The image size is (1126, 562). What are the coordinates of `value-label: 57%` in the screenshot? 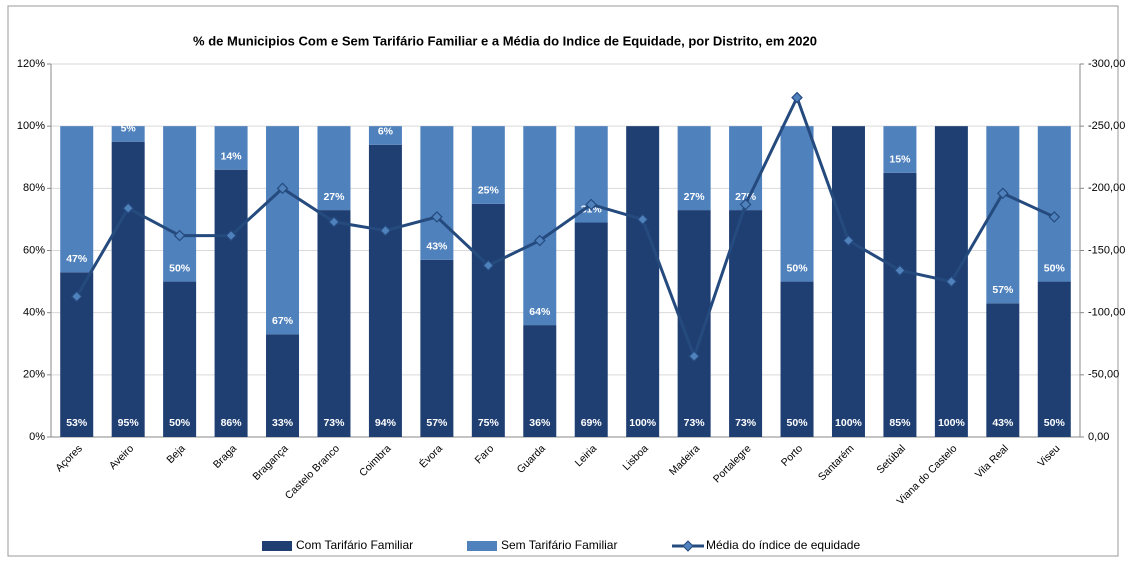 It's located at (437, 423).